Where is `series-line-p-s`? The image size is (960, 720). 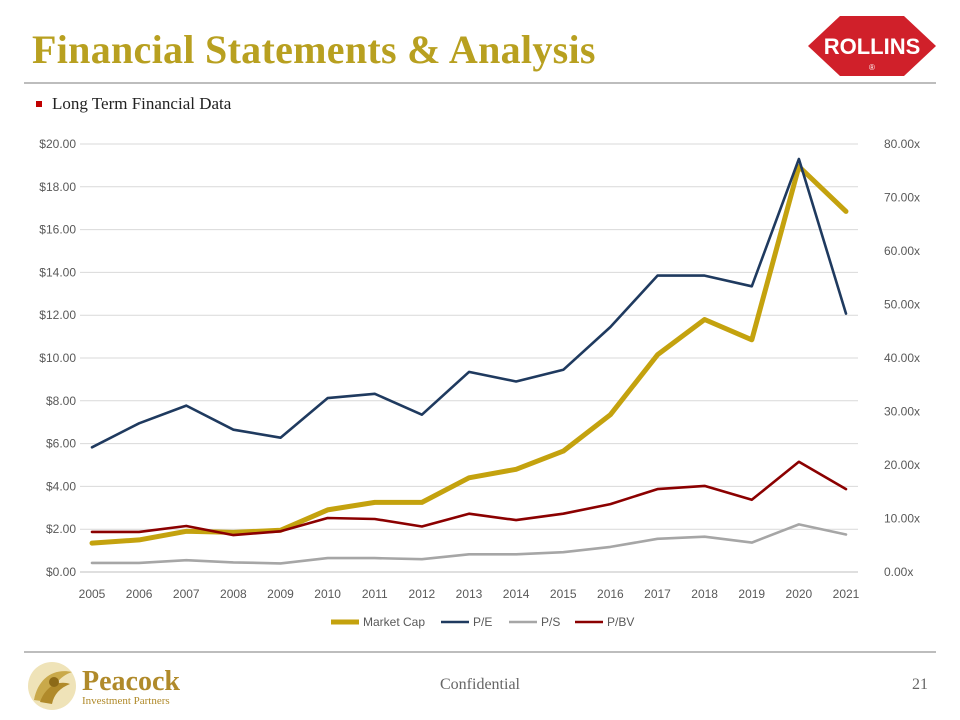 series-line-p-s is located at coordinates (469, 544).